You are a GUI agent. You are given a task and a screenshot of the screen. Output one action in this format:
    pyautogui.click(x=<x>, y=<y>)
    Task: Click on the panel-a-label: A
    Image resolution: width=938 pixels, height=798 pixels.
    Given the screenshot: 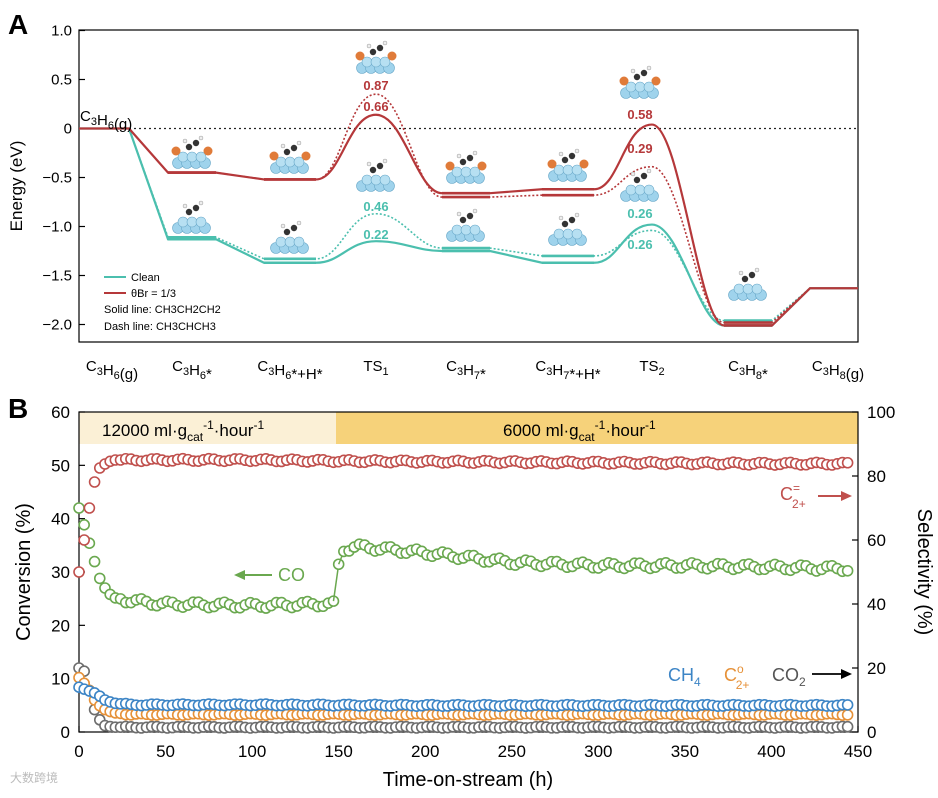 What is the action you would take?
    pyautogui.click(x=18, y=24)
    